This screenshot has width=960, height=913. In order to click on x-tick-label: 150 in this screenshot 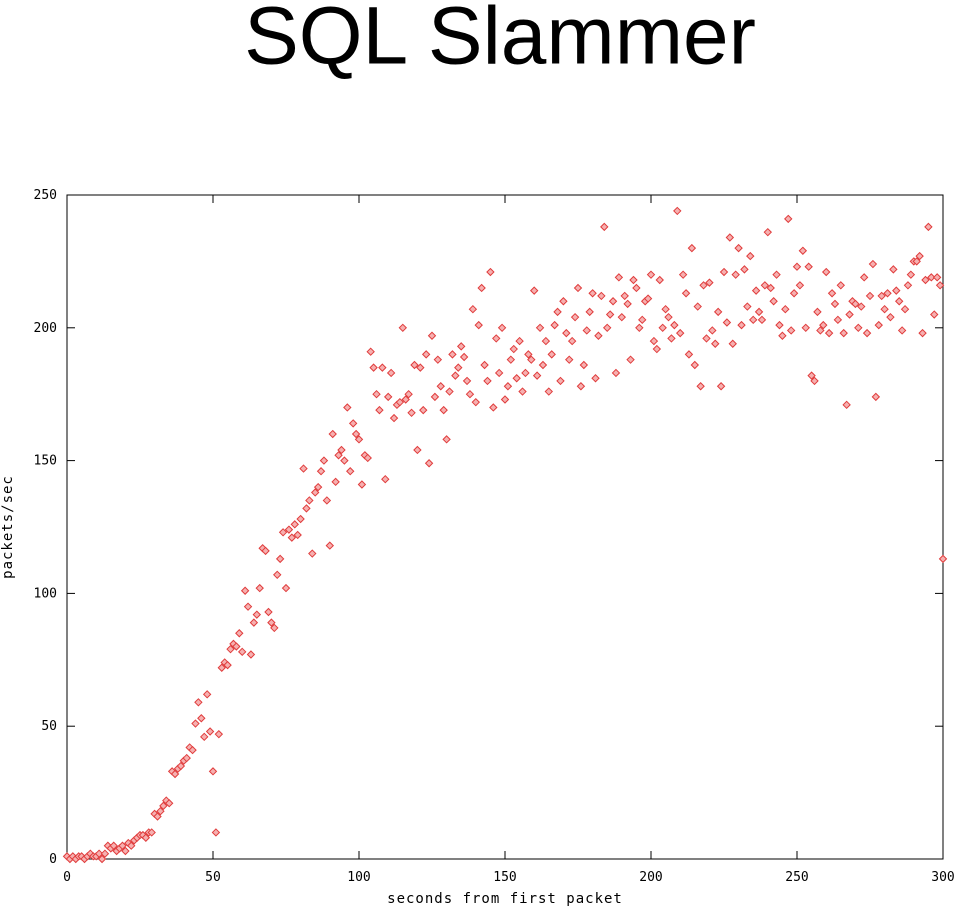, I will do `click(504, 877)`.